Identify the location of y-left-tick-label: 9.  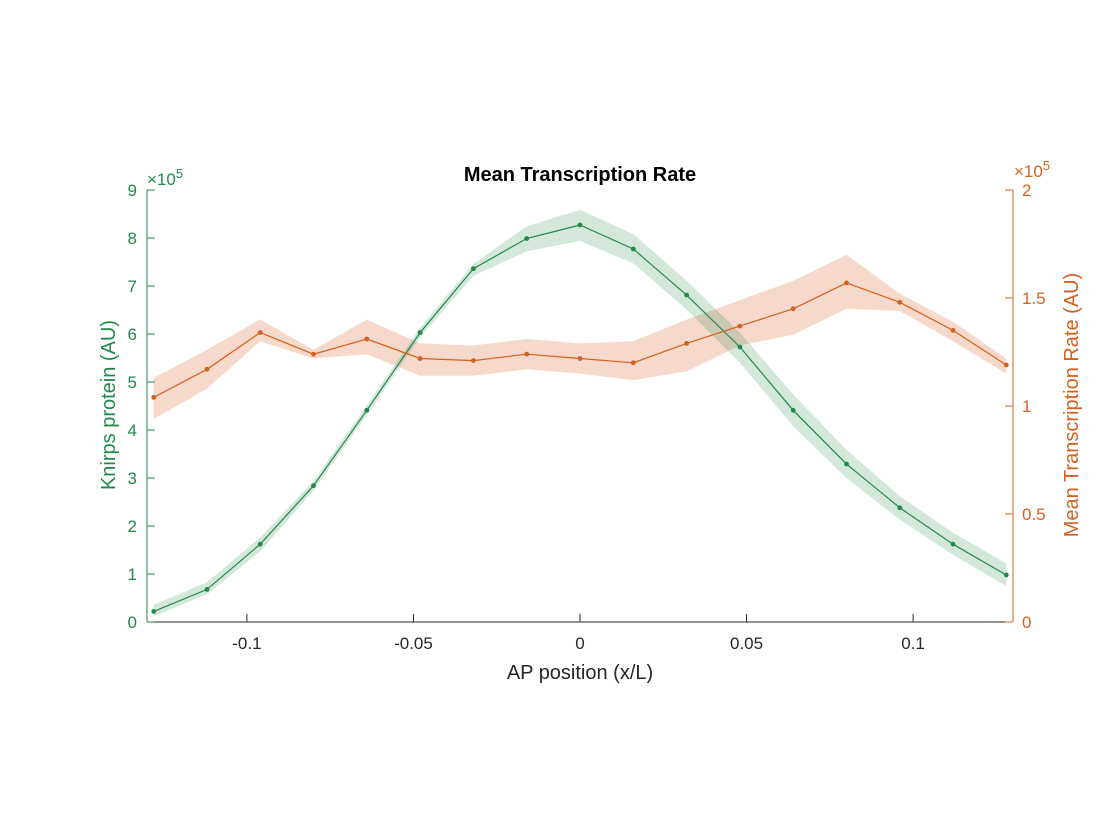
(132, 190).